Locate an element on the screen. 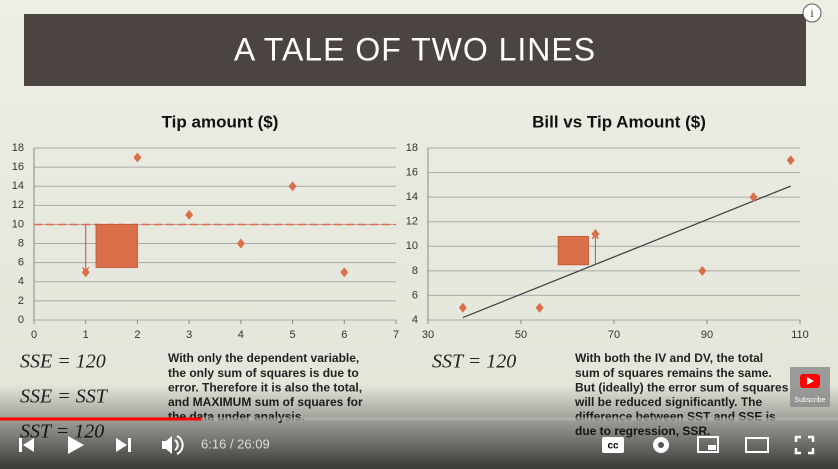 This screenshot has height=469, width=838. time-display: 6:16 / 26:09 is located at coordinates (235, 443).